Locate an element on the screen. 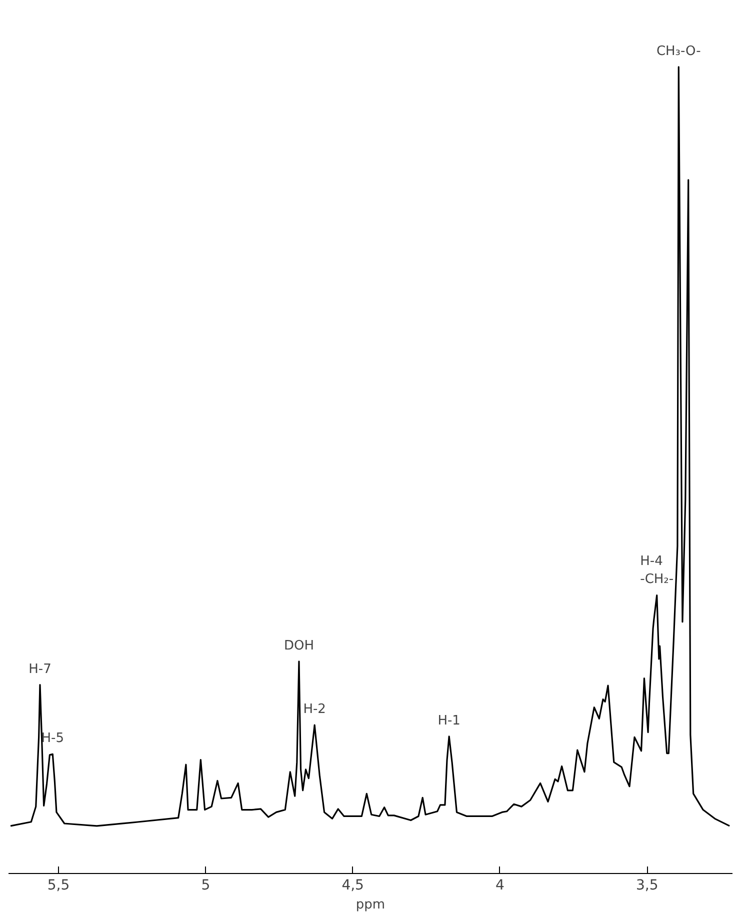  annotation: H-7 is located at coordinates (40, 669).